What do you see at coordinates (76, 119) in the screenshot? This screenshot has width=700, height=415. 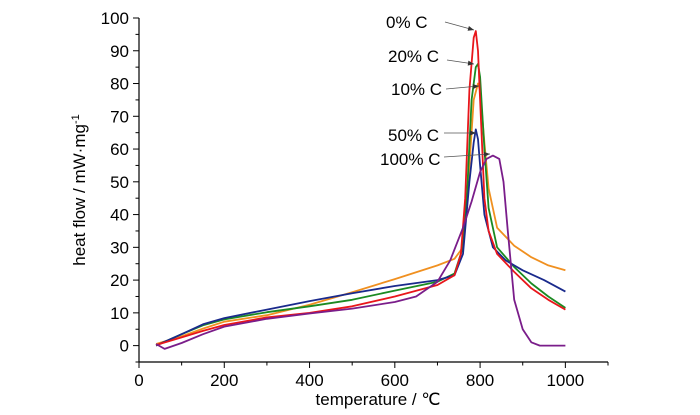 I see `y-axis-title-superscript: -1` at bounding box center [76, 119].